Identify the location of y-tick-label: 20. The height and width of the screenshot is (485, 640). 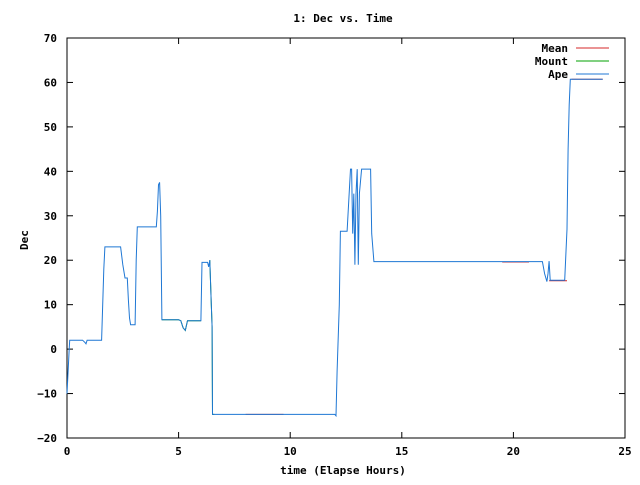
(50, 260).